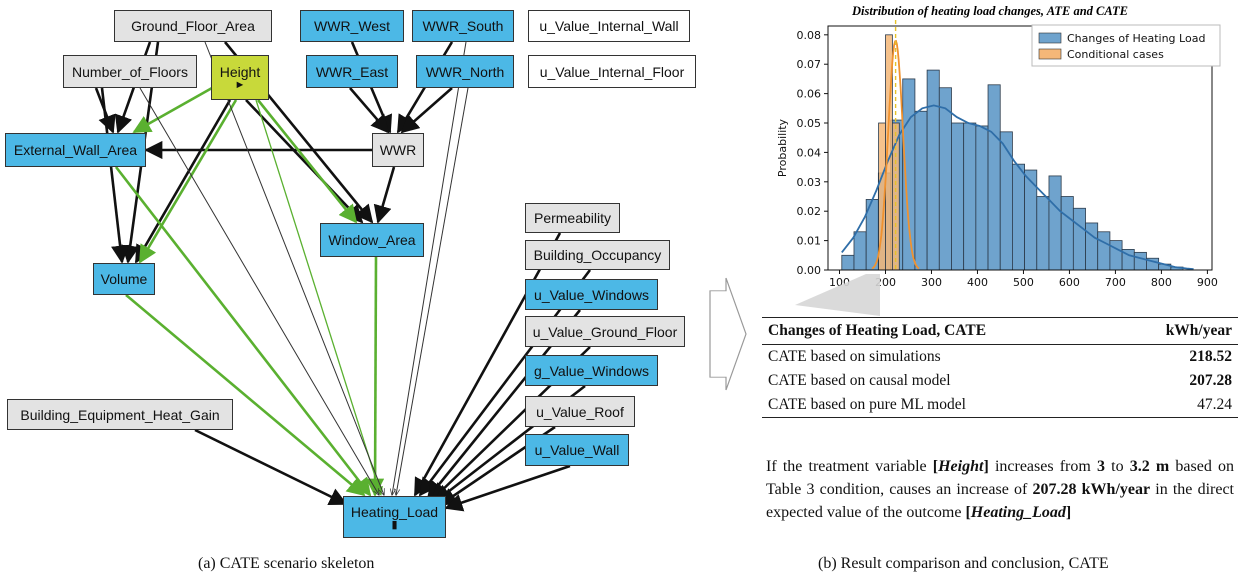 This screenshot has width=1245, height=579. What do you see at coordinates (809, 211) in the screenshot?
I see `y-tick-label: 0.02` at bounding box center [809, 211].